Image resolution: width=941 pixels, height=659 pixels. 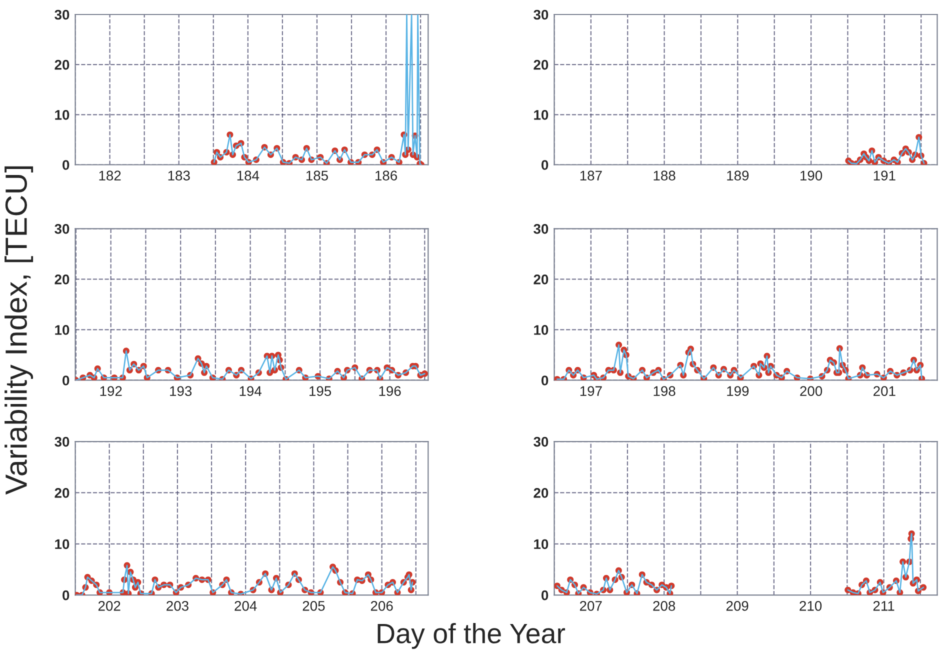 What do you see at coordinates (179, 175) in the screenshot?
I see `x-tick-label: 183` at bounding box center [179, 175].